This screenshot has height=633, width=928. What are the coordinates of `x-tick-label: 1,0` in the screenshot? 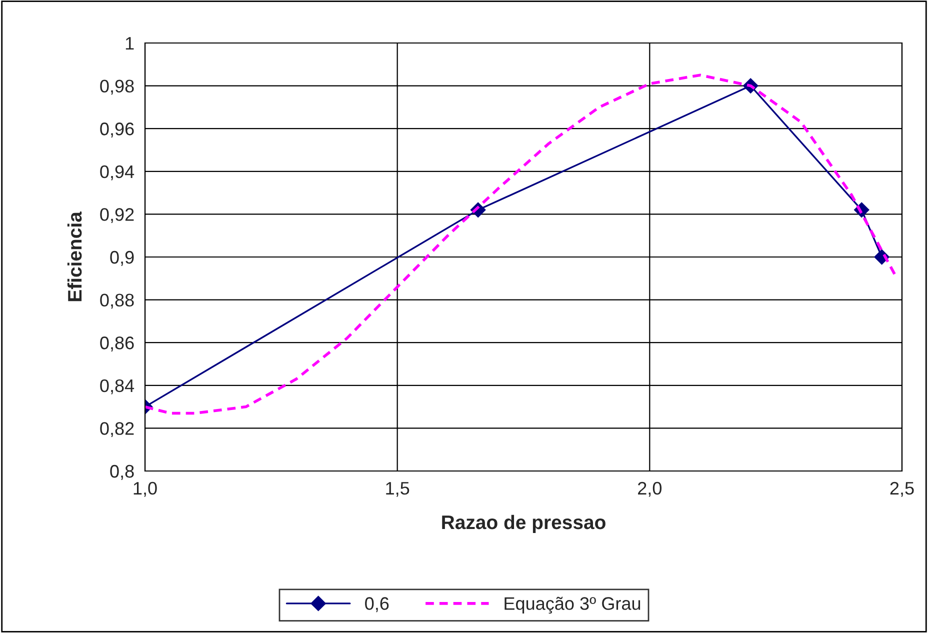 It's located at (145, 489).